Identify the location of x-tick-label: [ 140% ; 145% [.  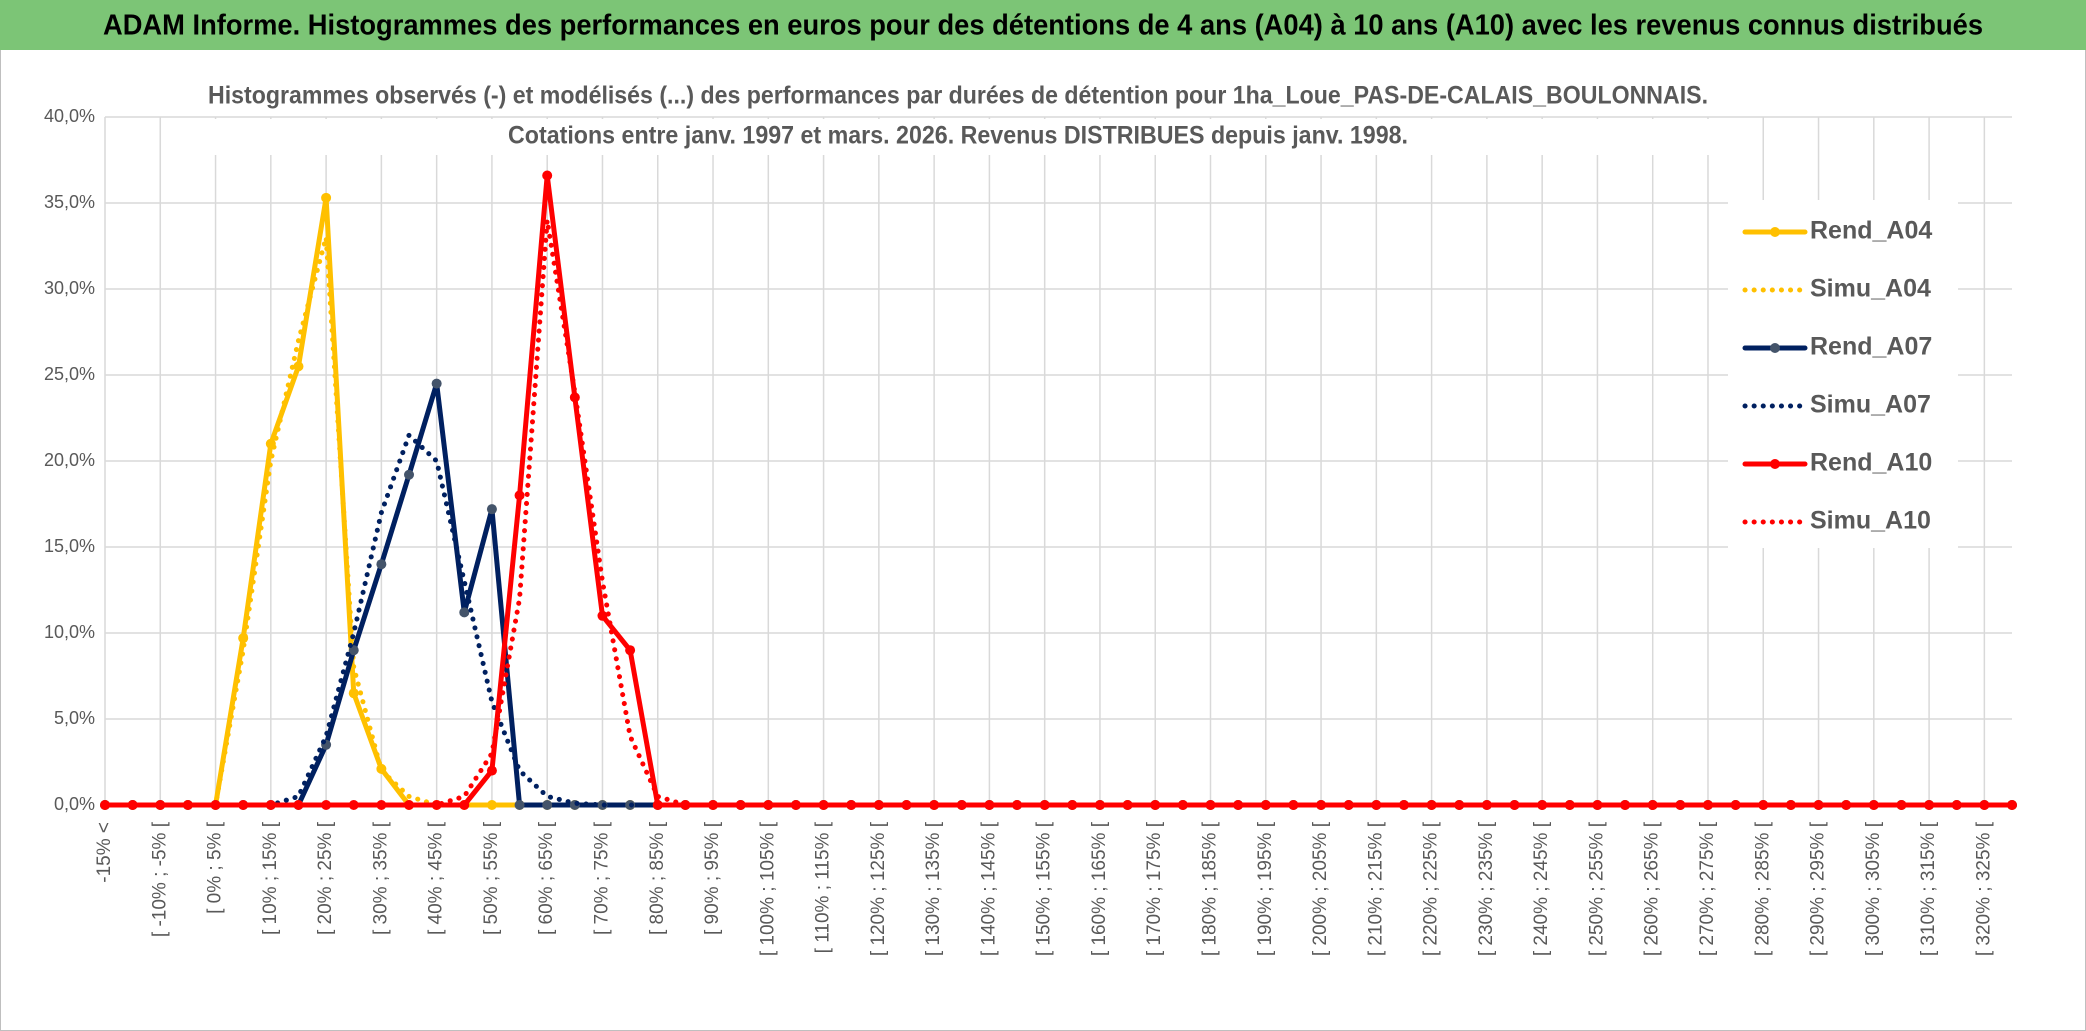
(988, 888).